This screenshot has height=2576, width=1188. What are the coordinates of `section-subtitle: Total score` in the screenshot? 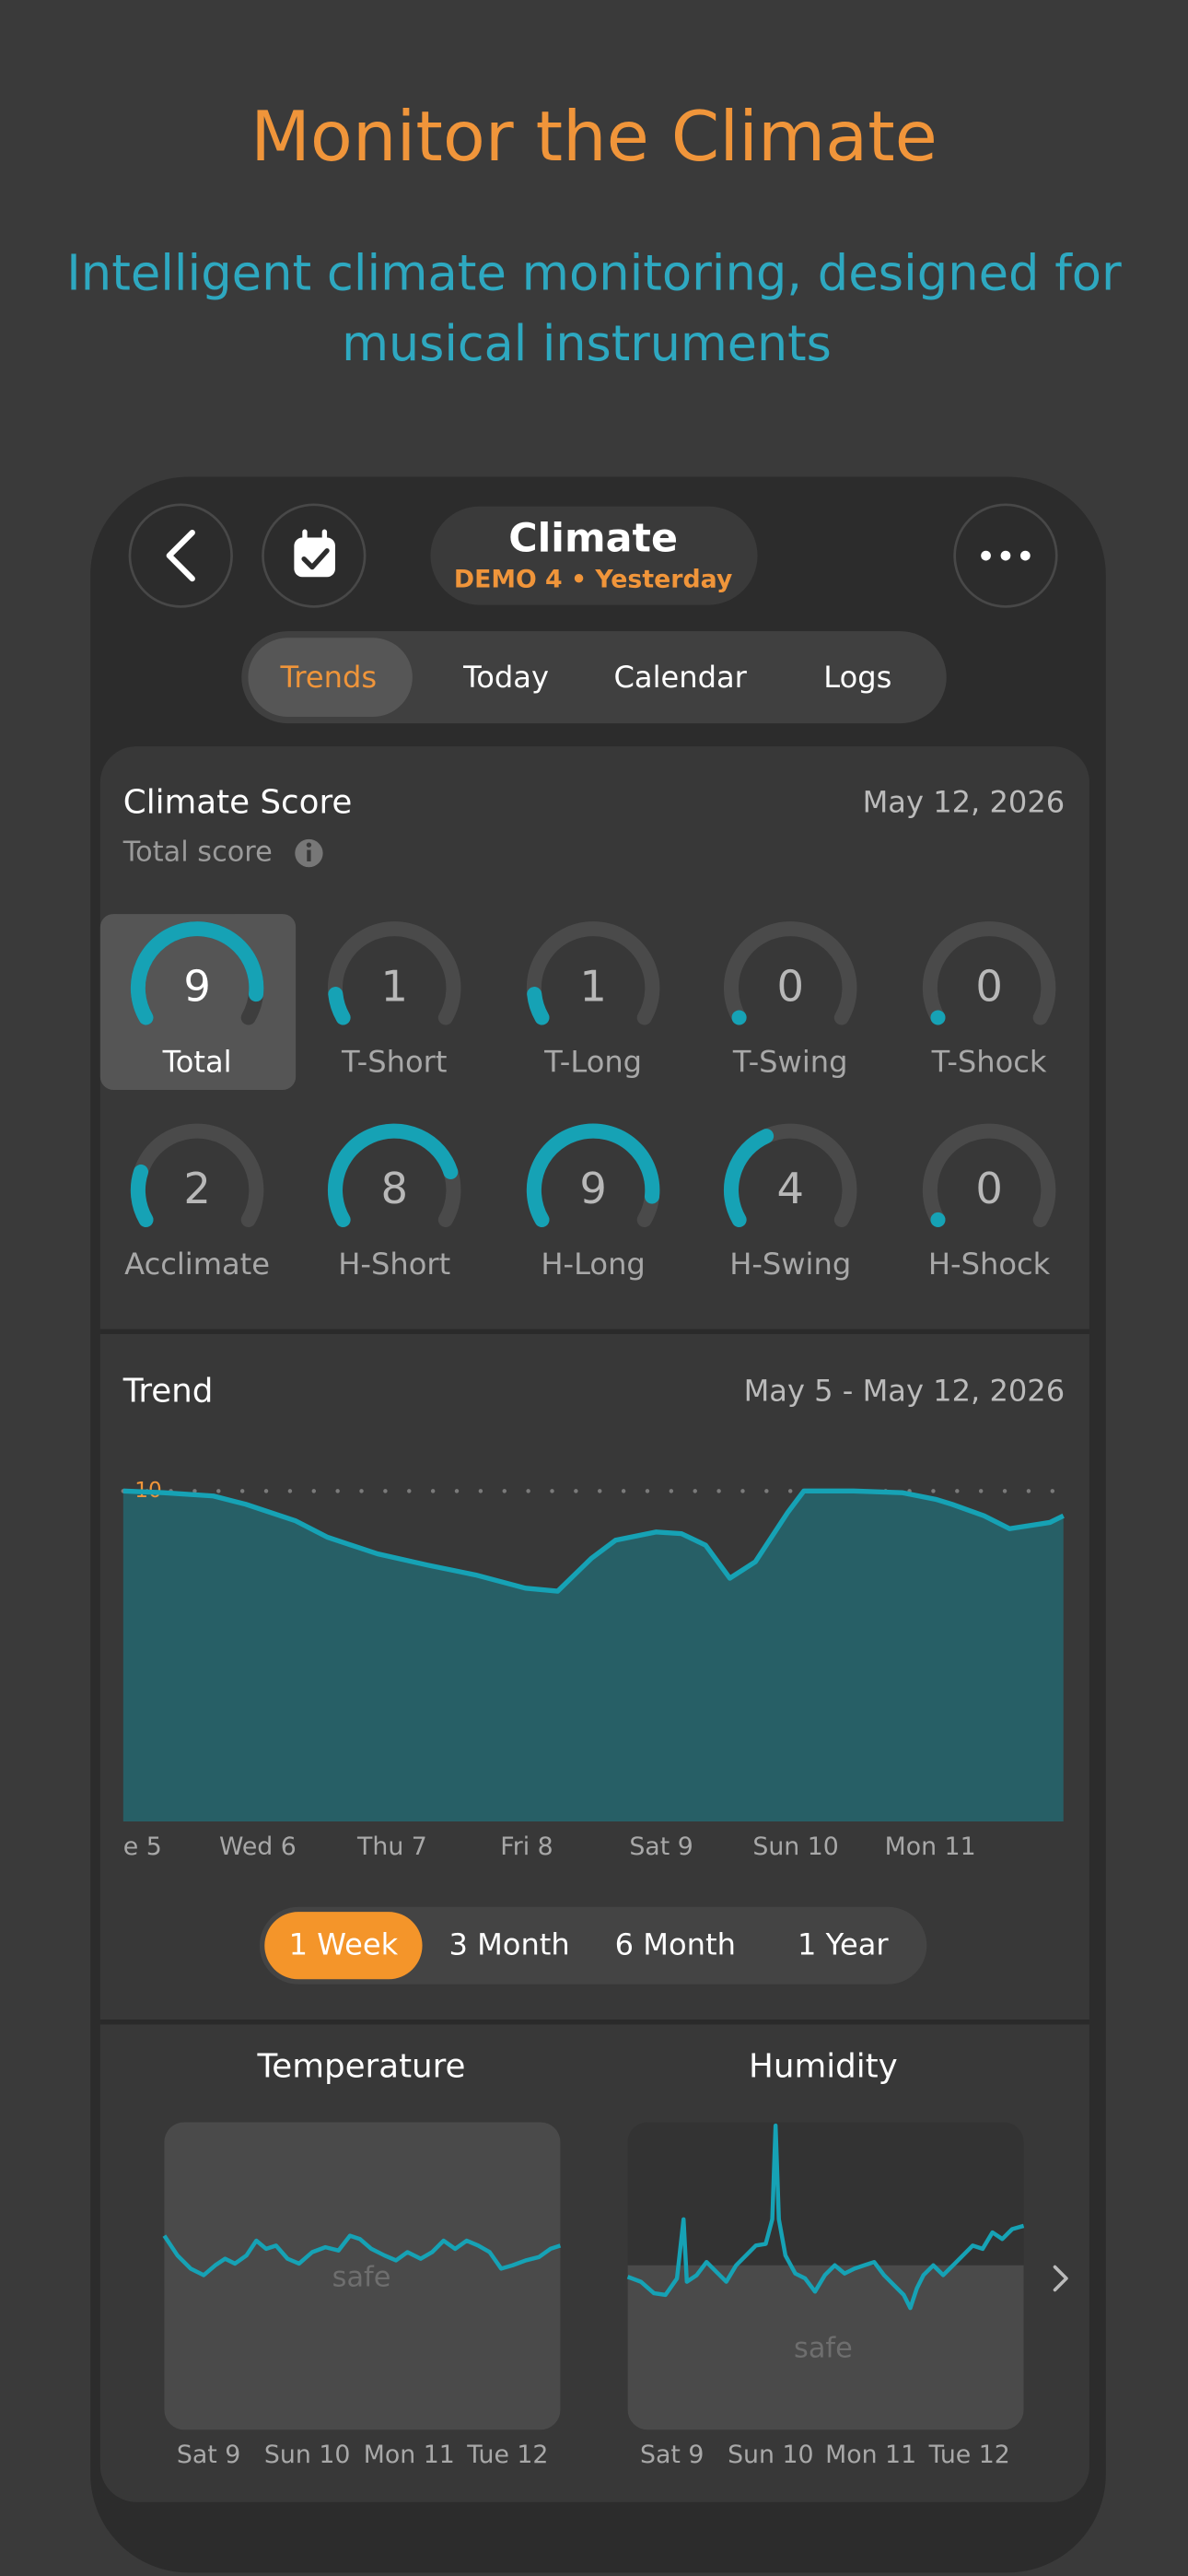 It's located at (197, 853).